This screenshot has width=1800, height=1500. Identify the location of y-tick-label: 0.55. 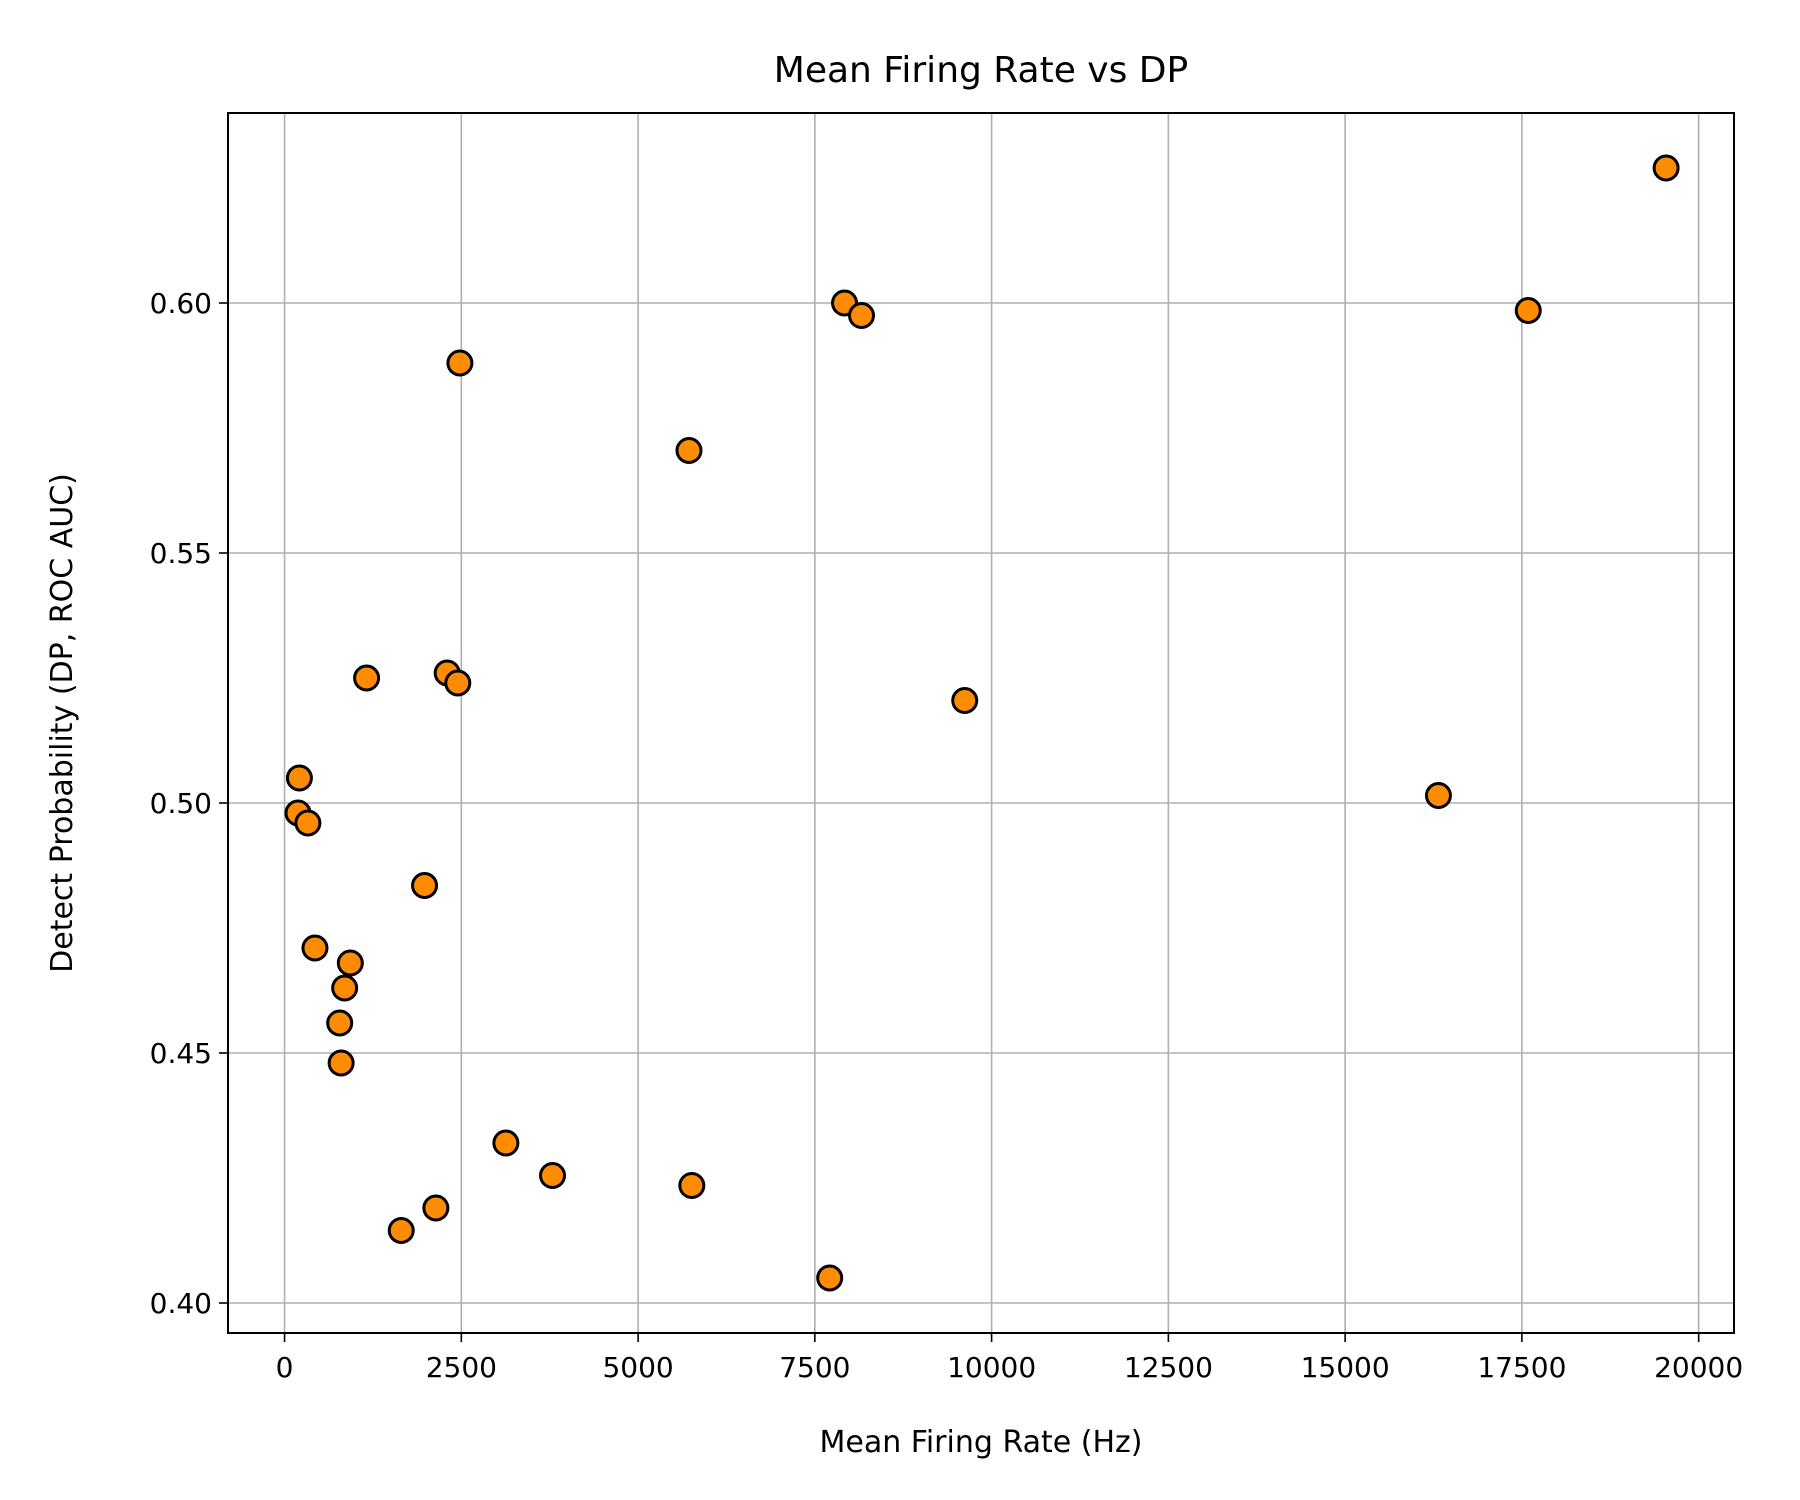
(181, 553).